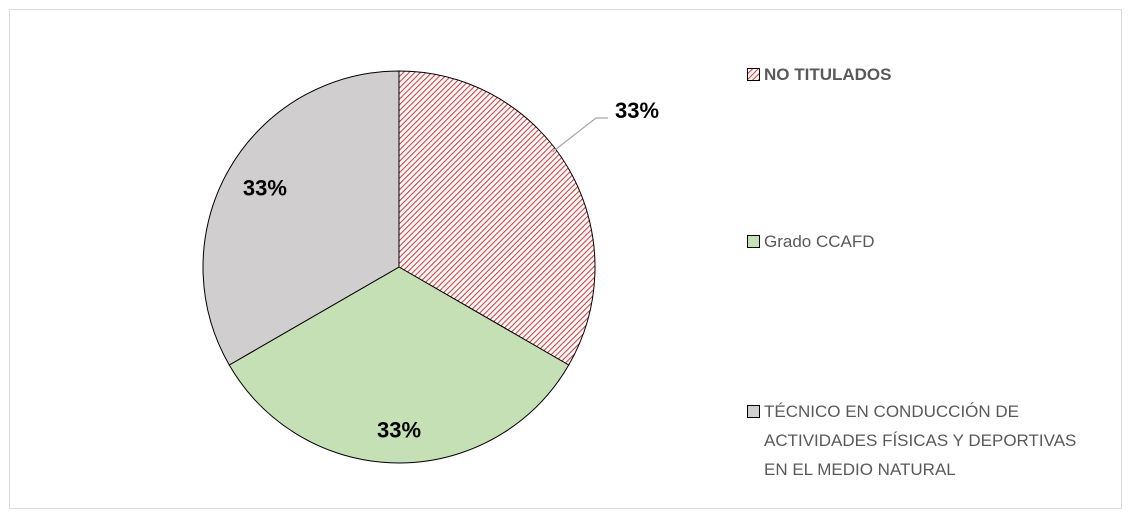 This screenshot has width=1131, height=517. I want to click on legend-item: Grado CCAFD, so click(811, 241).